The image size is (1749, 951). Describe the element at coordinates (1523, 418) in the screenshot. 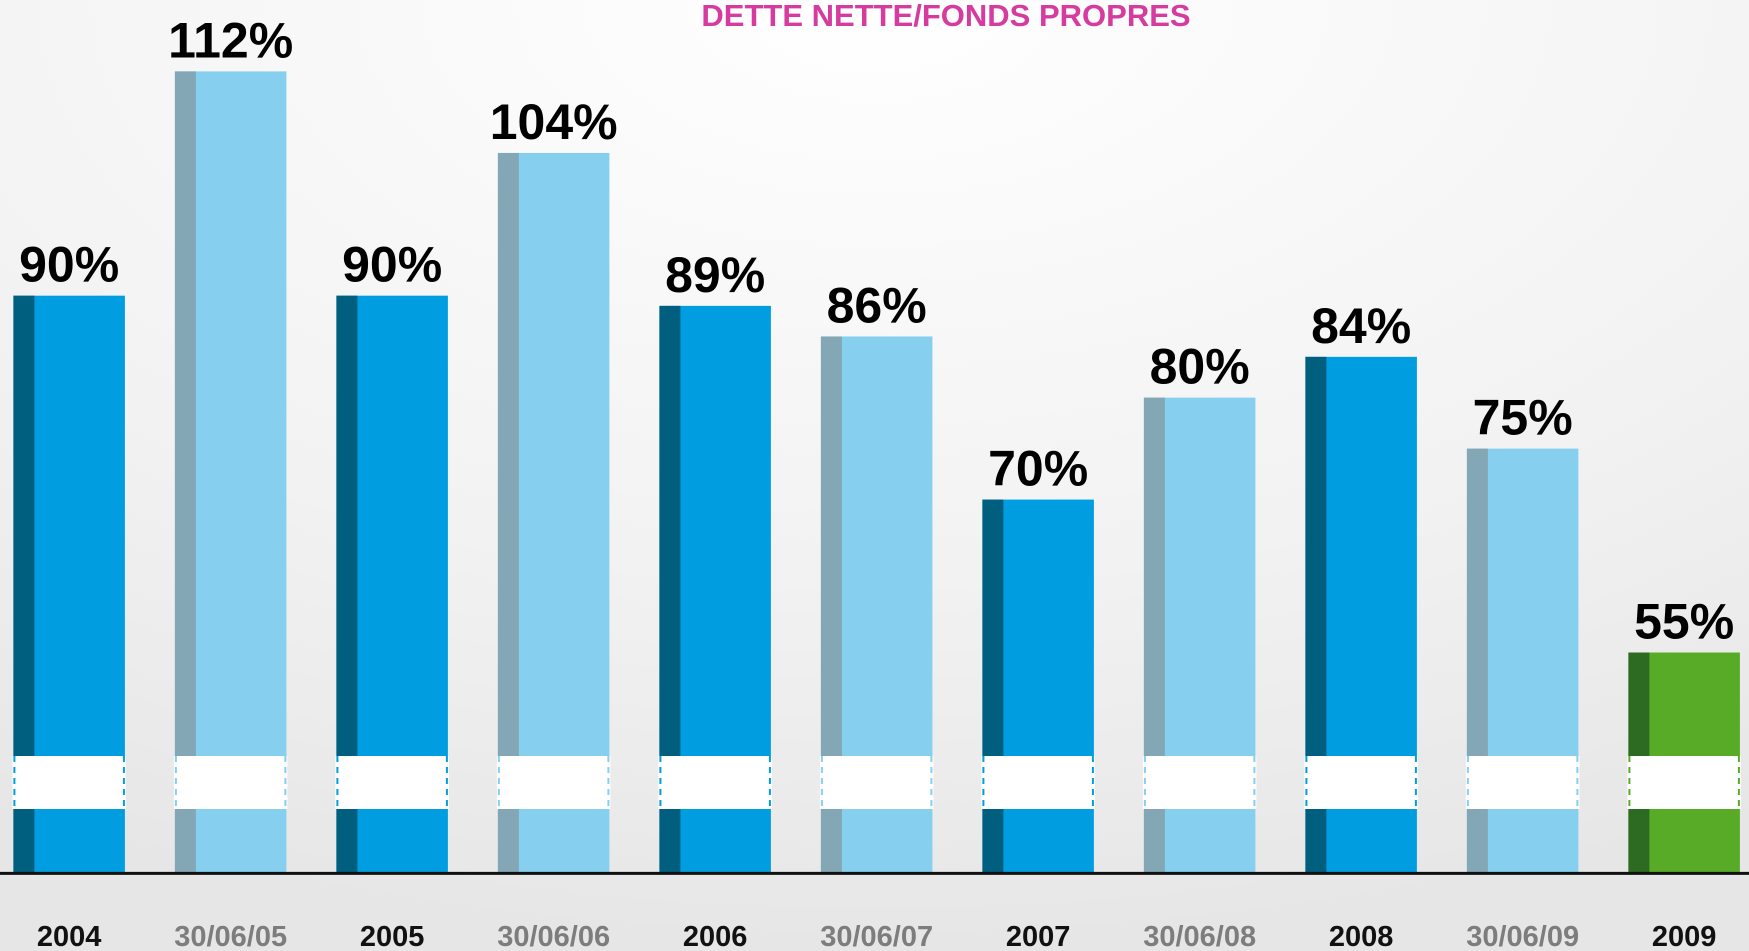

I see `value-label: 75%` at that location.